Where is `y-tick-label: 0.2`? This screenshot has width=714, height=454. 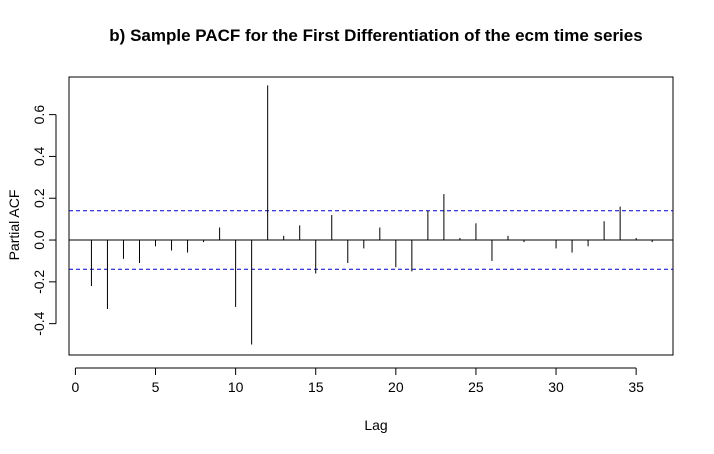 y-tick-label: 0.2 is located at coordinates (39, 198).